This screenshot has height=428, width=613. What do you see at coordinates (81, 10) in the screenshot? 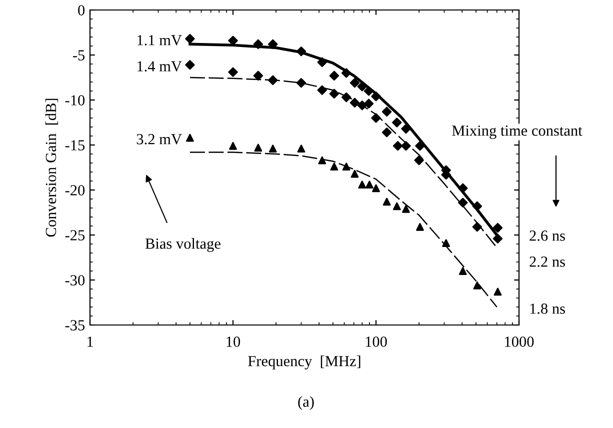
I see `y-tick-label: 0` at bounding box center [81, 10].